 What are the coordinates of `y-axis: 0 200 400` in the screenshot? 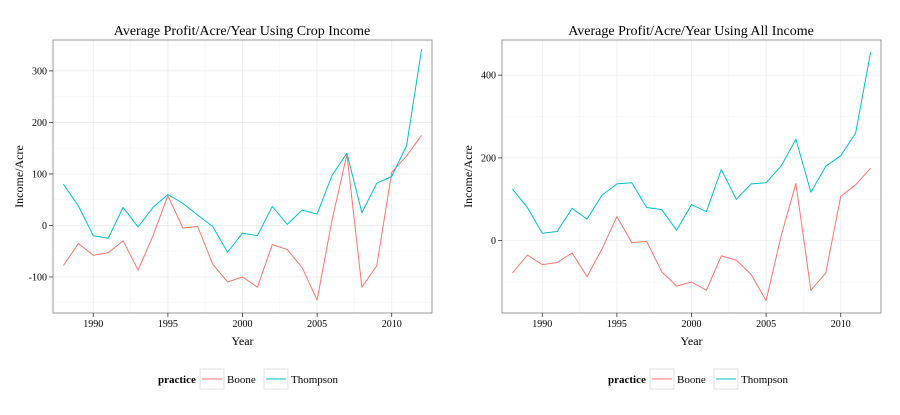 It's located at (491, 159).